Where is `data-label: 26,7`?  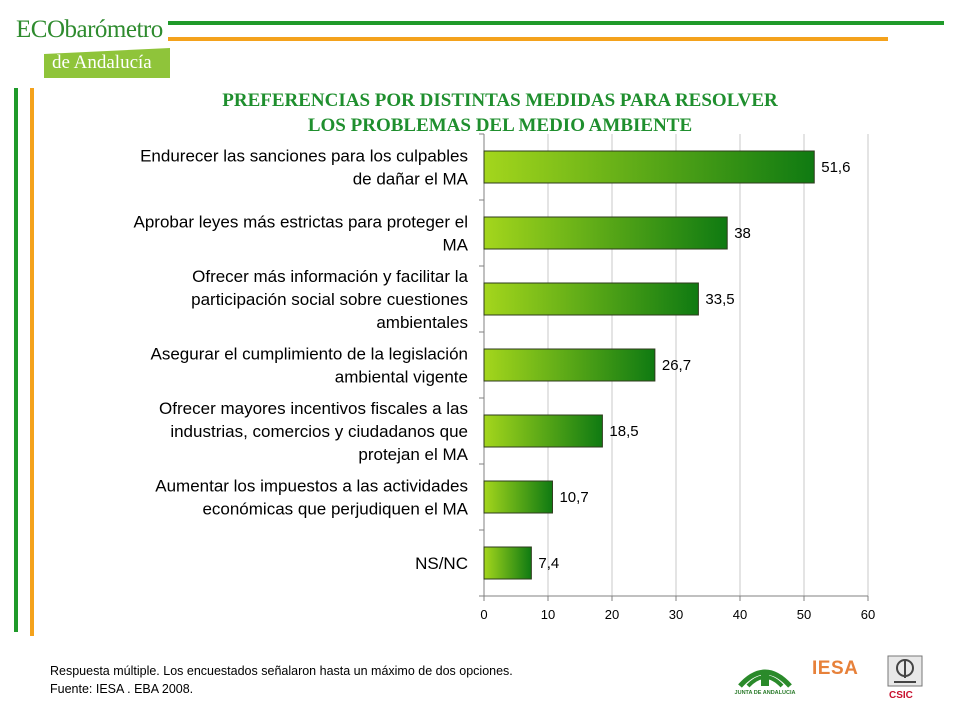
data-label: 26,7 is located at coordinates (676, 365).